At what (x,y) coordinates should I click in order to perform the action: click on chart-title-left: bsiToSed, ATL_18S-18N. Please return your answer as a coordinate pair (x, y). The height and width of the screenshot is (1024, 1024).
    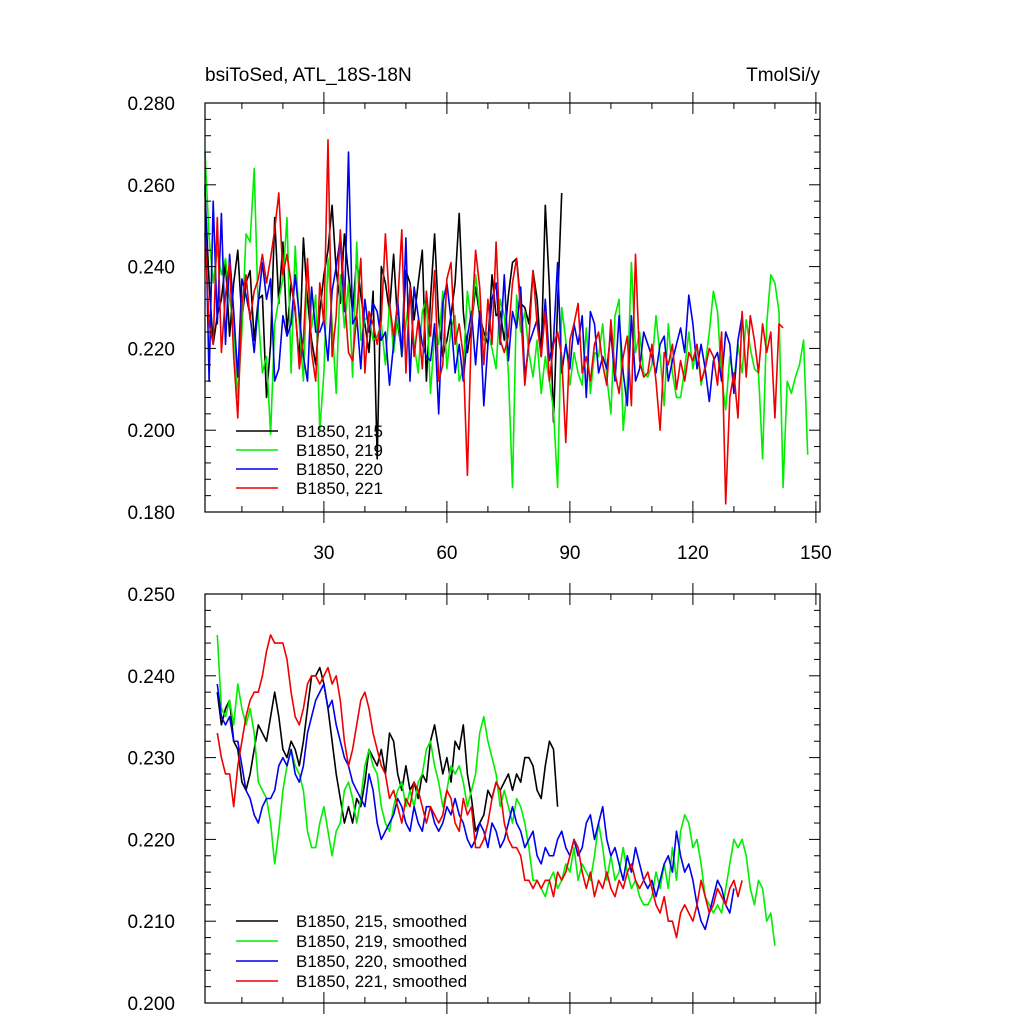
    Looking at the image, I should click on (308, 75).